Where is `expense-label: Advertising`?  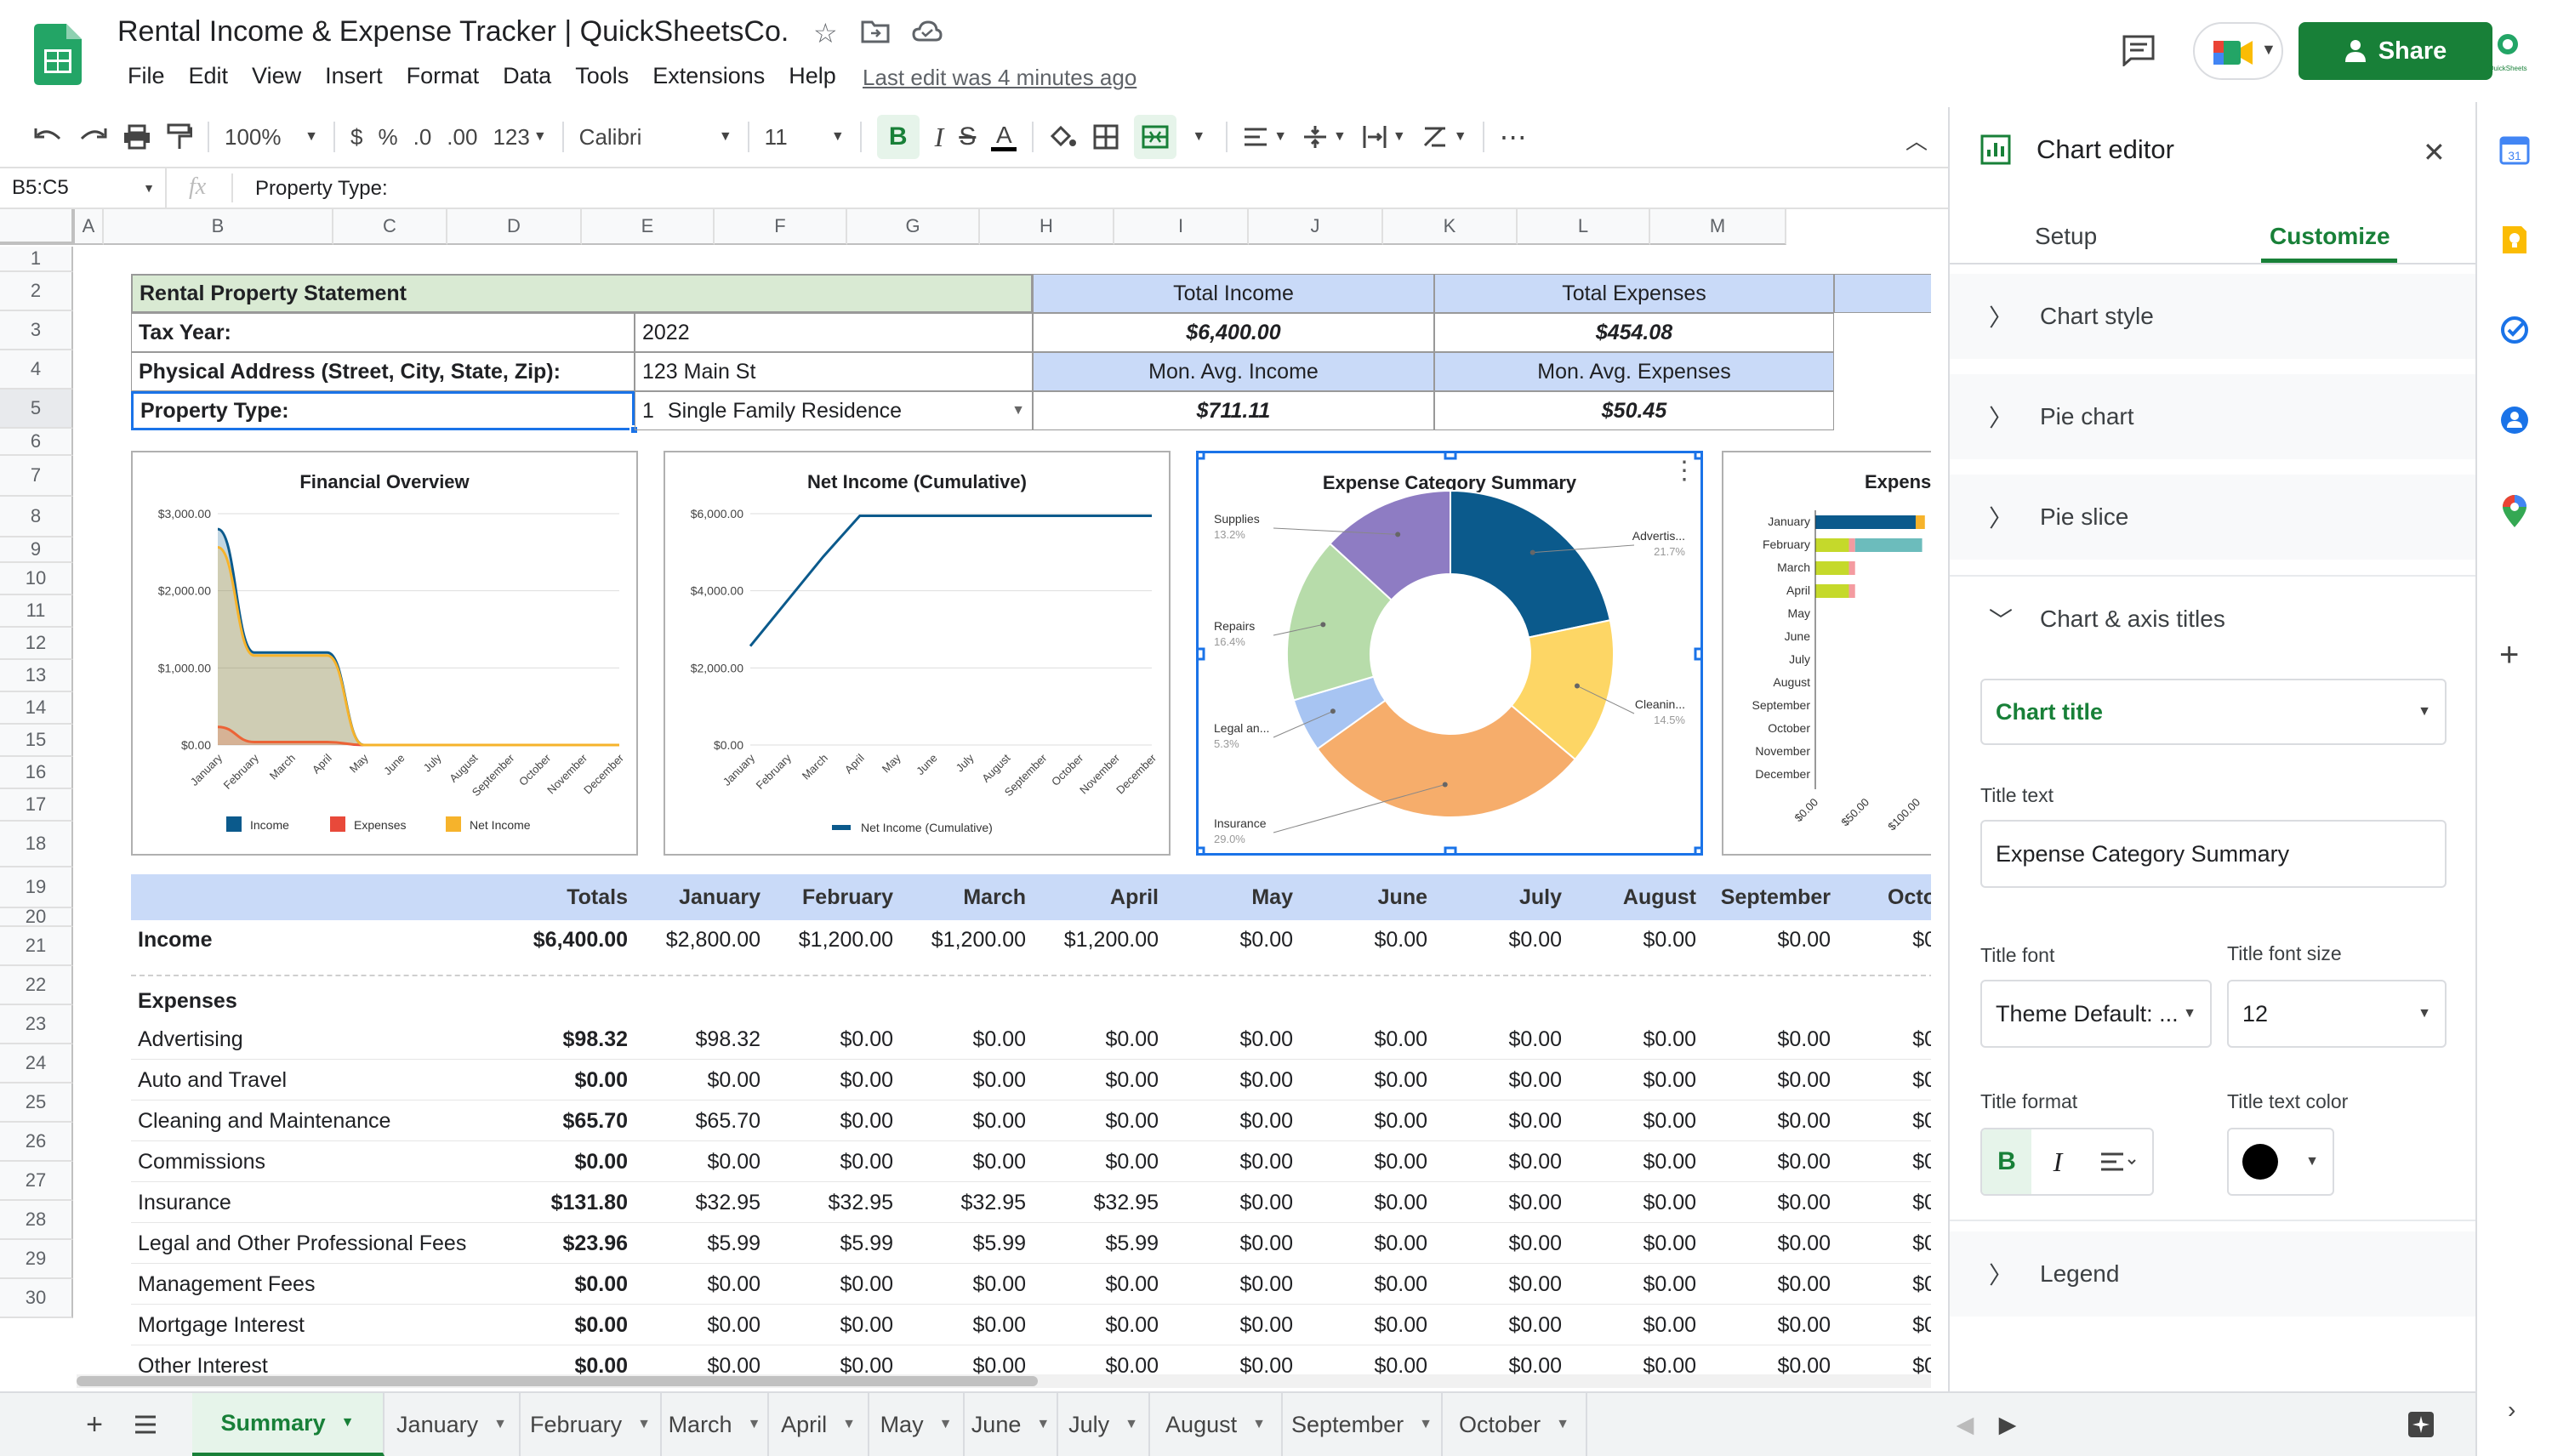 expense-label: Advertising is located at coordinates (320, 1040).